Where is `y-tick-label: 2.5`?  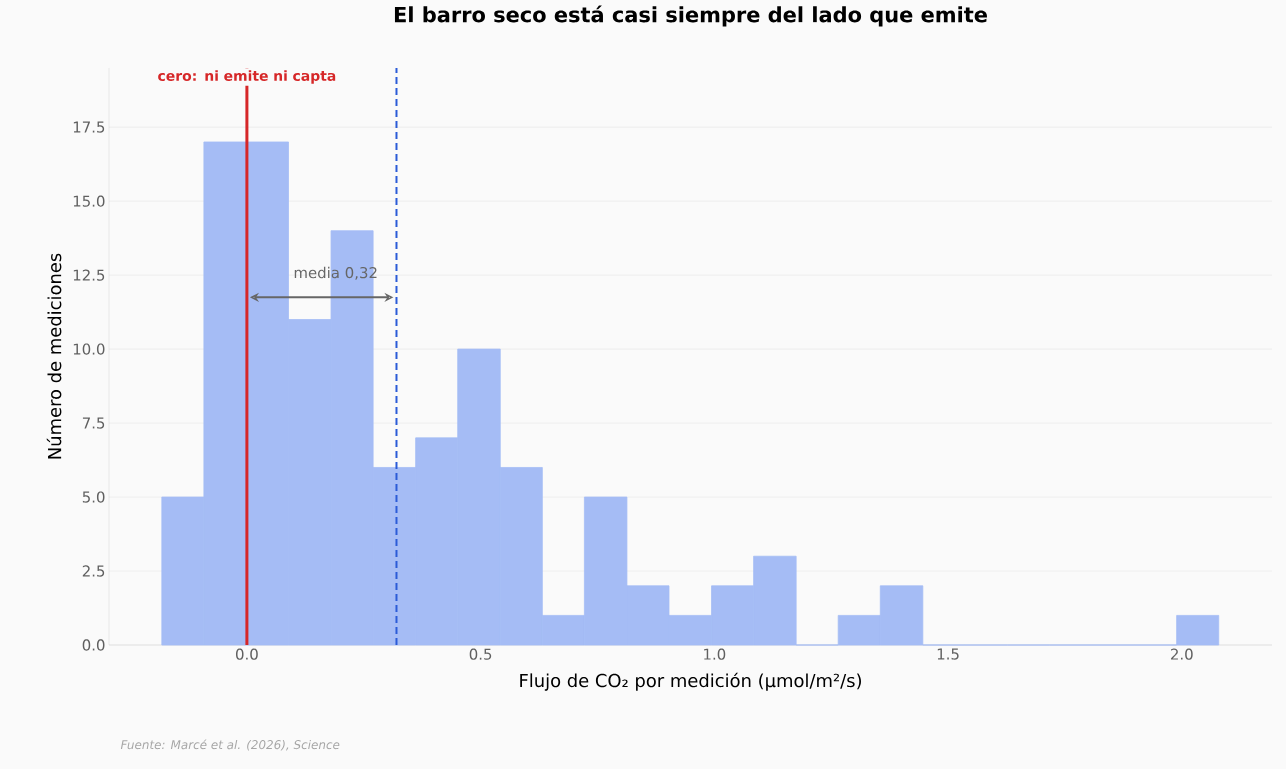 y-tick-label: 2.5 is located at coordinates (93, 571).